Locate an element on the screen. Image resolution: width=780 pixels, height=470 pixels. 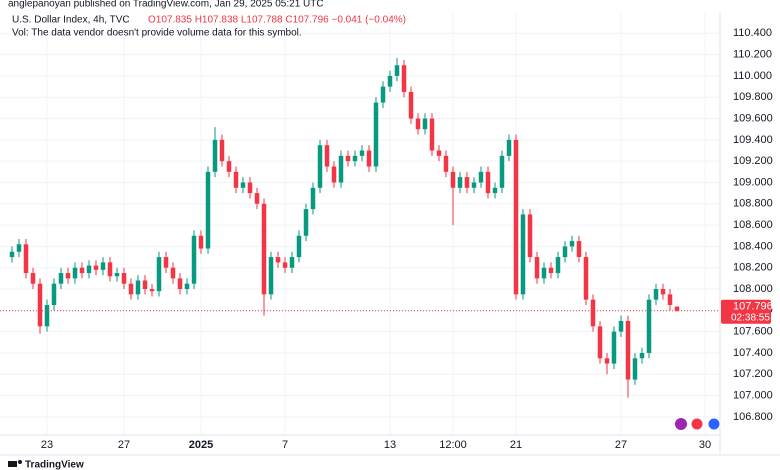
y-tick-label: 110.200 is located at coordinates (752, 55).